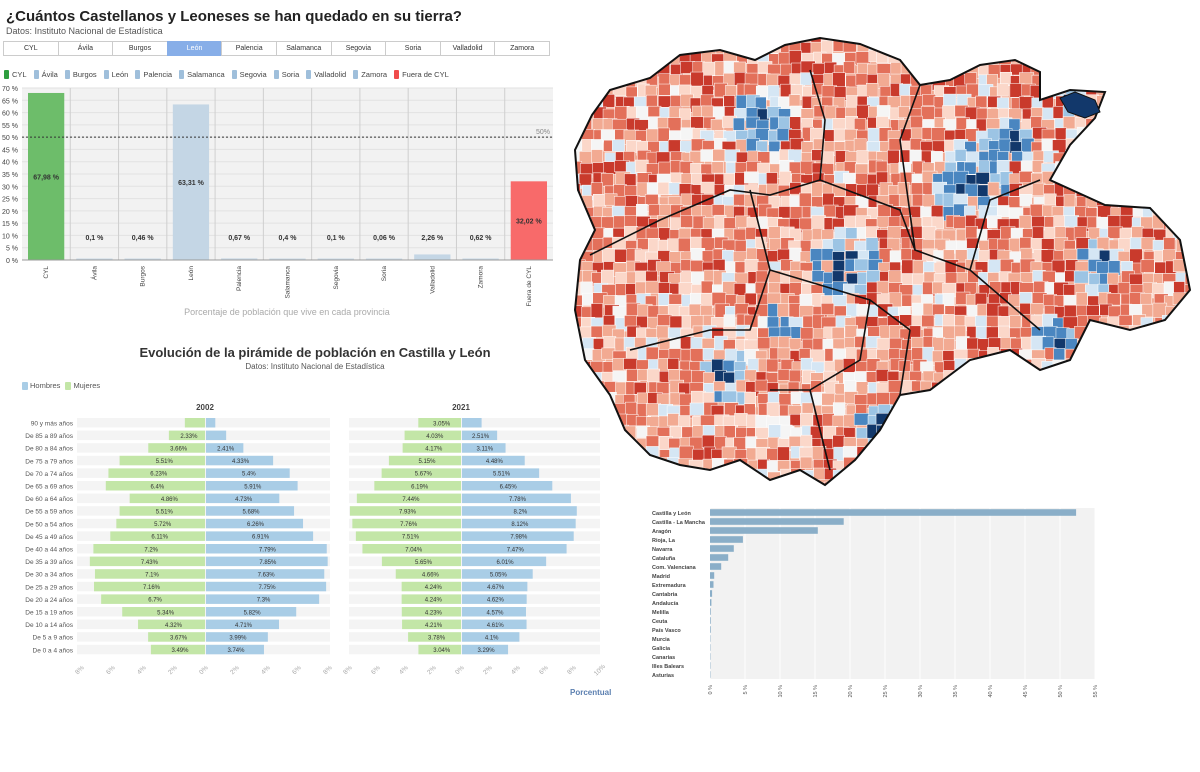 This screenshot has width=1200, height=772. I want to click on legend-item: Valladolid, so click(326, 74).